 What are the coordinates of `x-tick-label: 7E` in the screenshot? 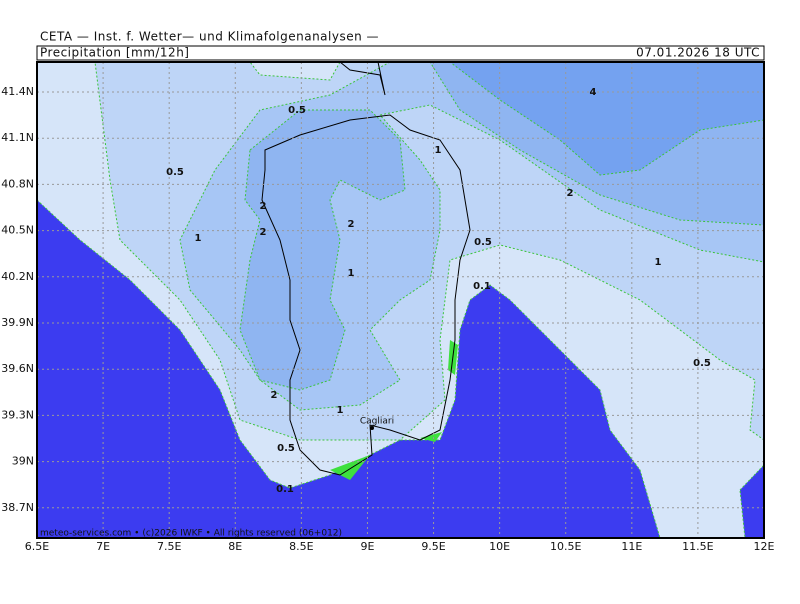 It's located at (103, 546).